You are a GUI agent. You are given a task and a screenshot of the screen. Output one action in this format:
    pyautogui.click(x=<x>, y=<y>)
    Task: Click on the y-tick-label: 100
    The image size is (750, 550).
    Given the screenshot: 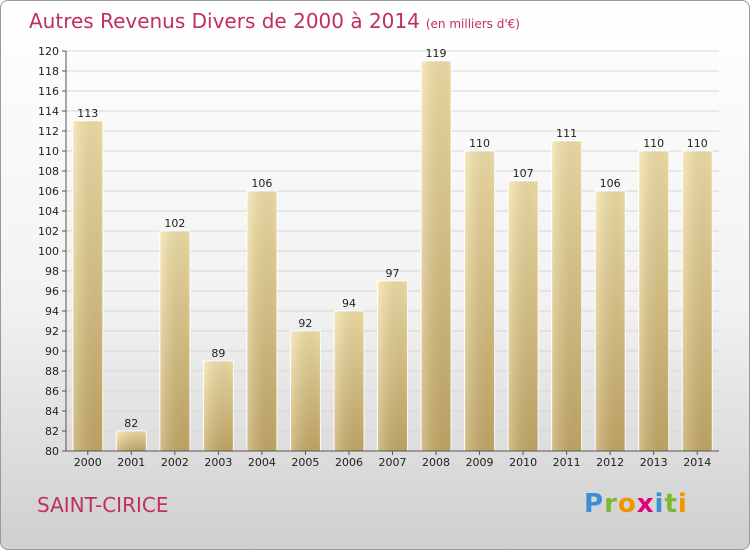 What is the action you would take?
    pyautogui.click(x=48, y=251)
    